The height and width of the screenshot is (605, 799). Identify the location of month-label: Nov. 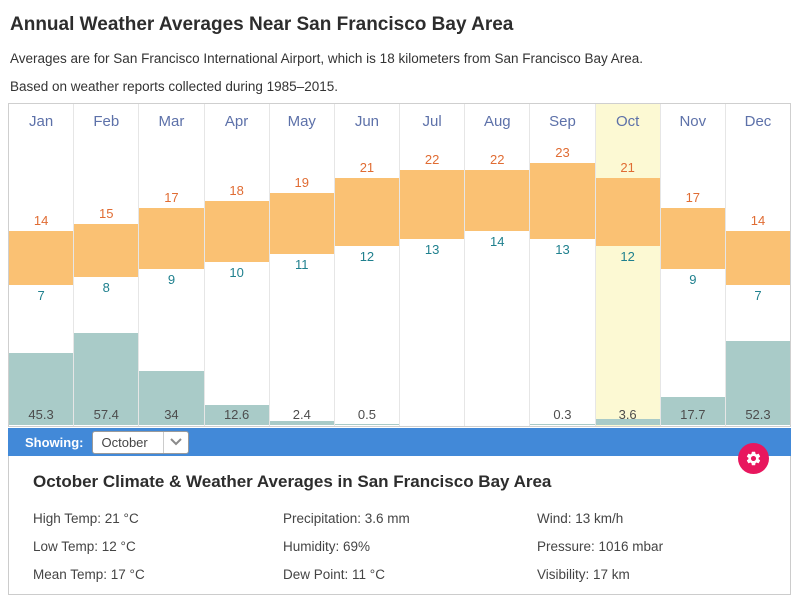
(693, 121).